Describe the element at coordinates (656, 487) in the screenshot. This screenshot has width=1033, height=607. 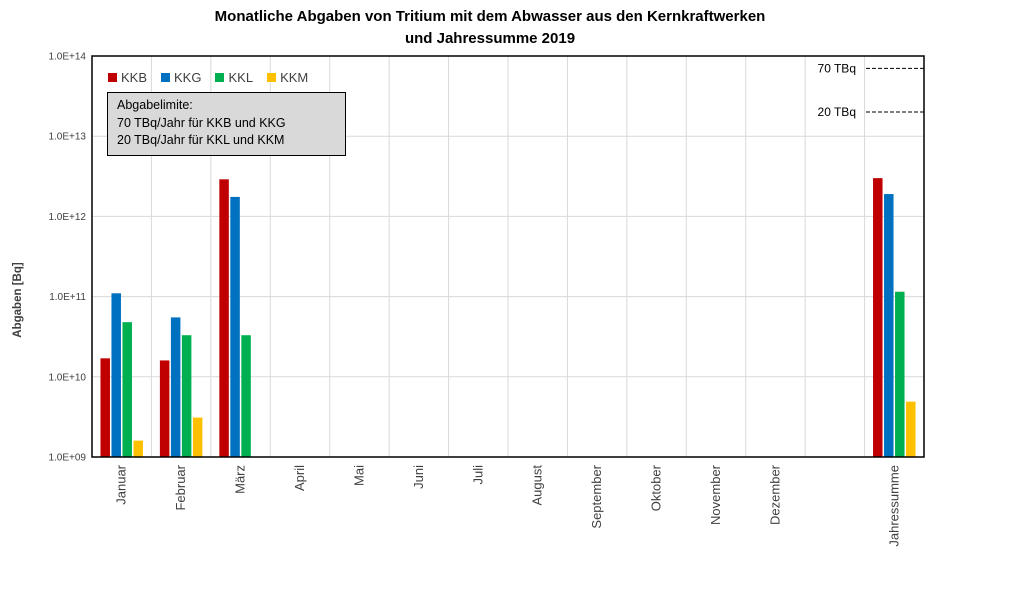
I see `x-tick-label: Oktober` at that location.